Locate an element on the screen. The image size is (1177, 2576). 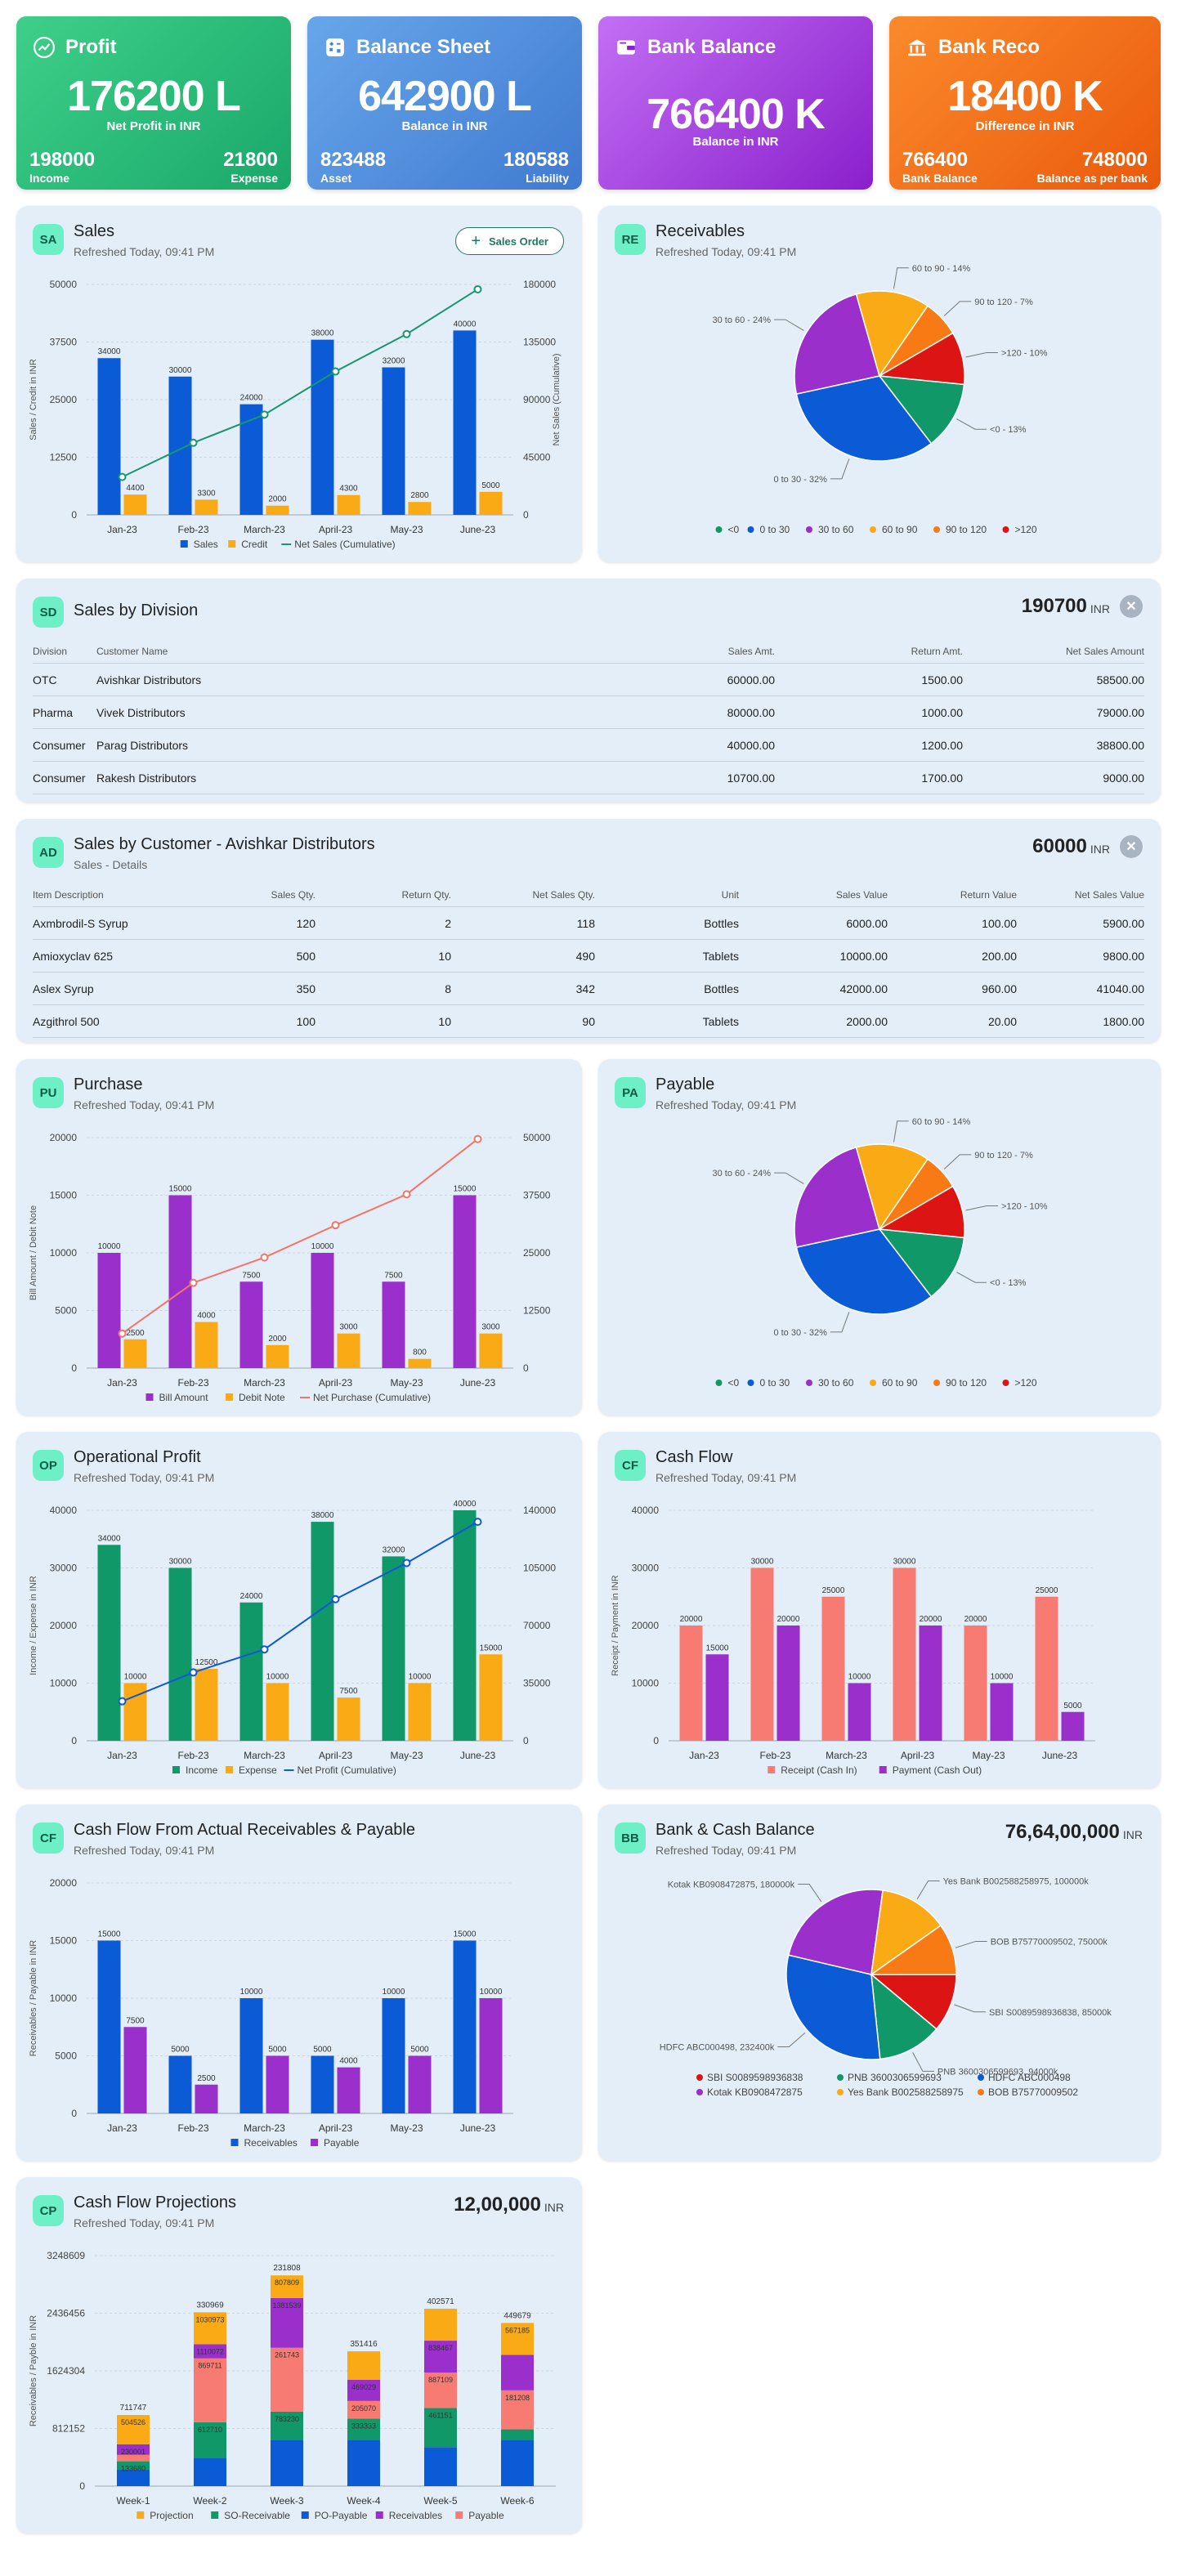
legend-label: HDFC ABC000498 is located at coordinates (1029, 2077).